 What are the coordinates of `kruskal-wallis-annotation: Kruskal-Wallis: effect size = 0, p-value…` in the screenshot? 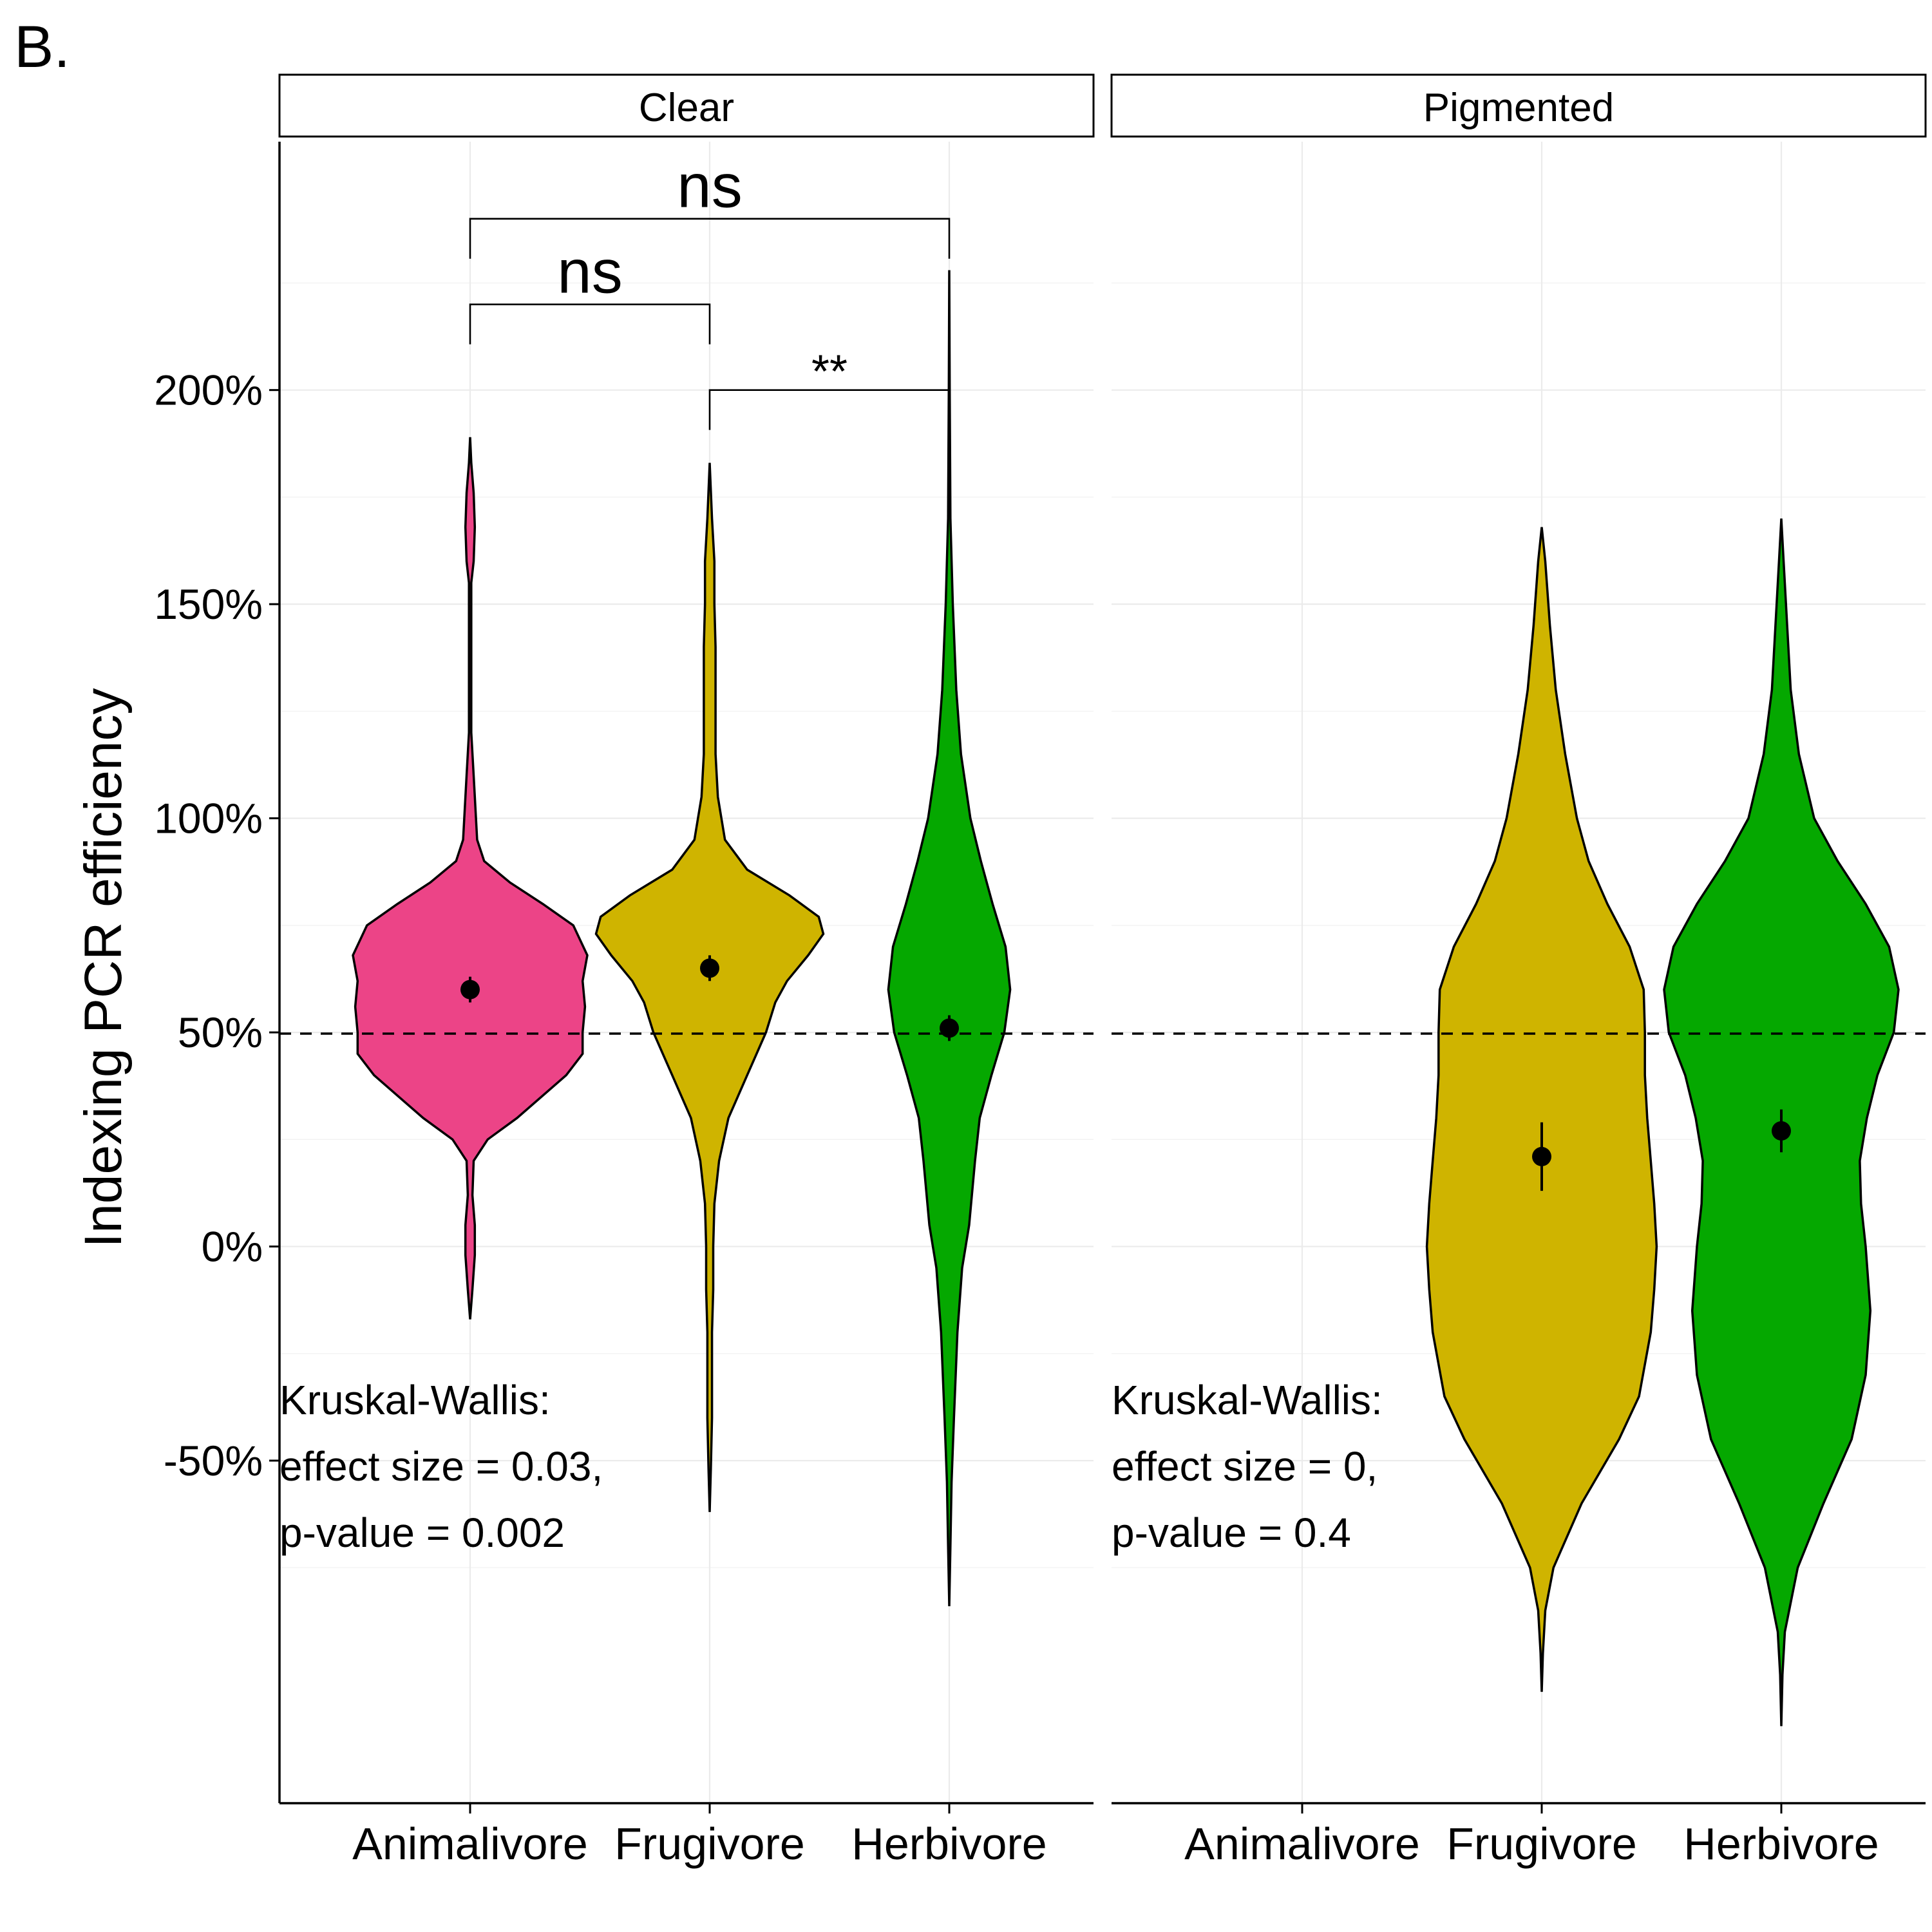 It's located at (1247, 1467).